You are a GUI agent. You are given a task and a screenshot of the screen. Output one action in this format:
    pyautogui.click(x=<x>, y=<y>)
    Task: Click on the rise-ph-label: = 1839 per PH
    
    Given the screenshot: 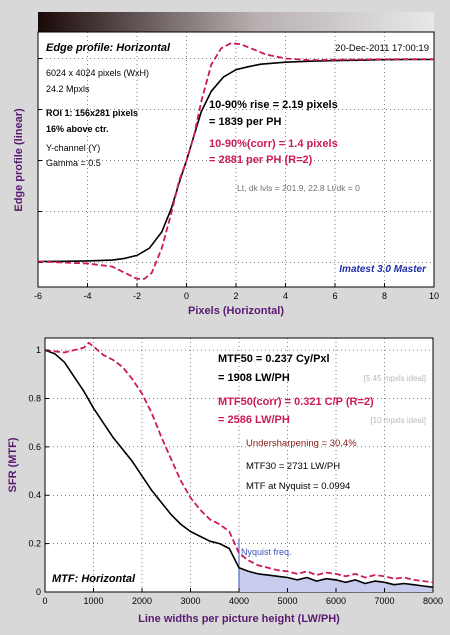 What is the action you would take?
    pyautogui.click(x=245, y=122)
    